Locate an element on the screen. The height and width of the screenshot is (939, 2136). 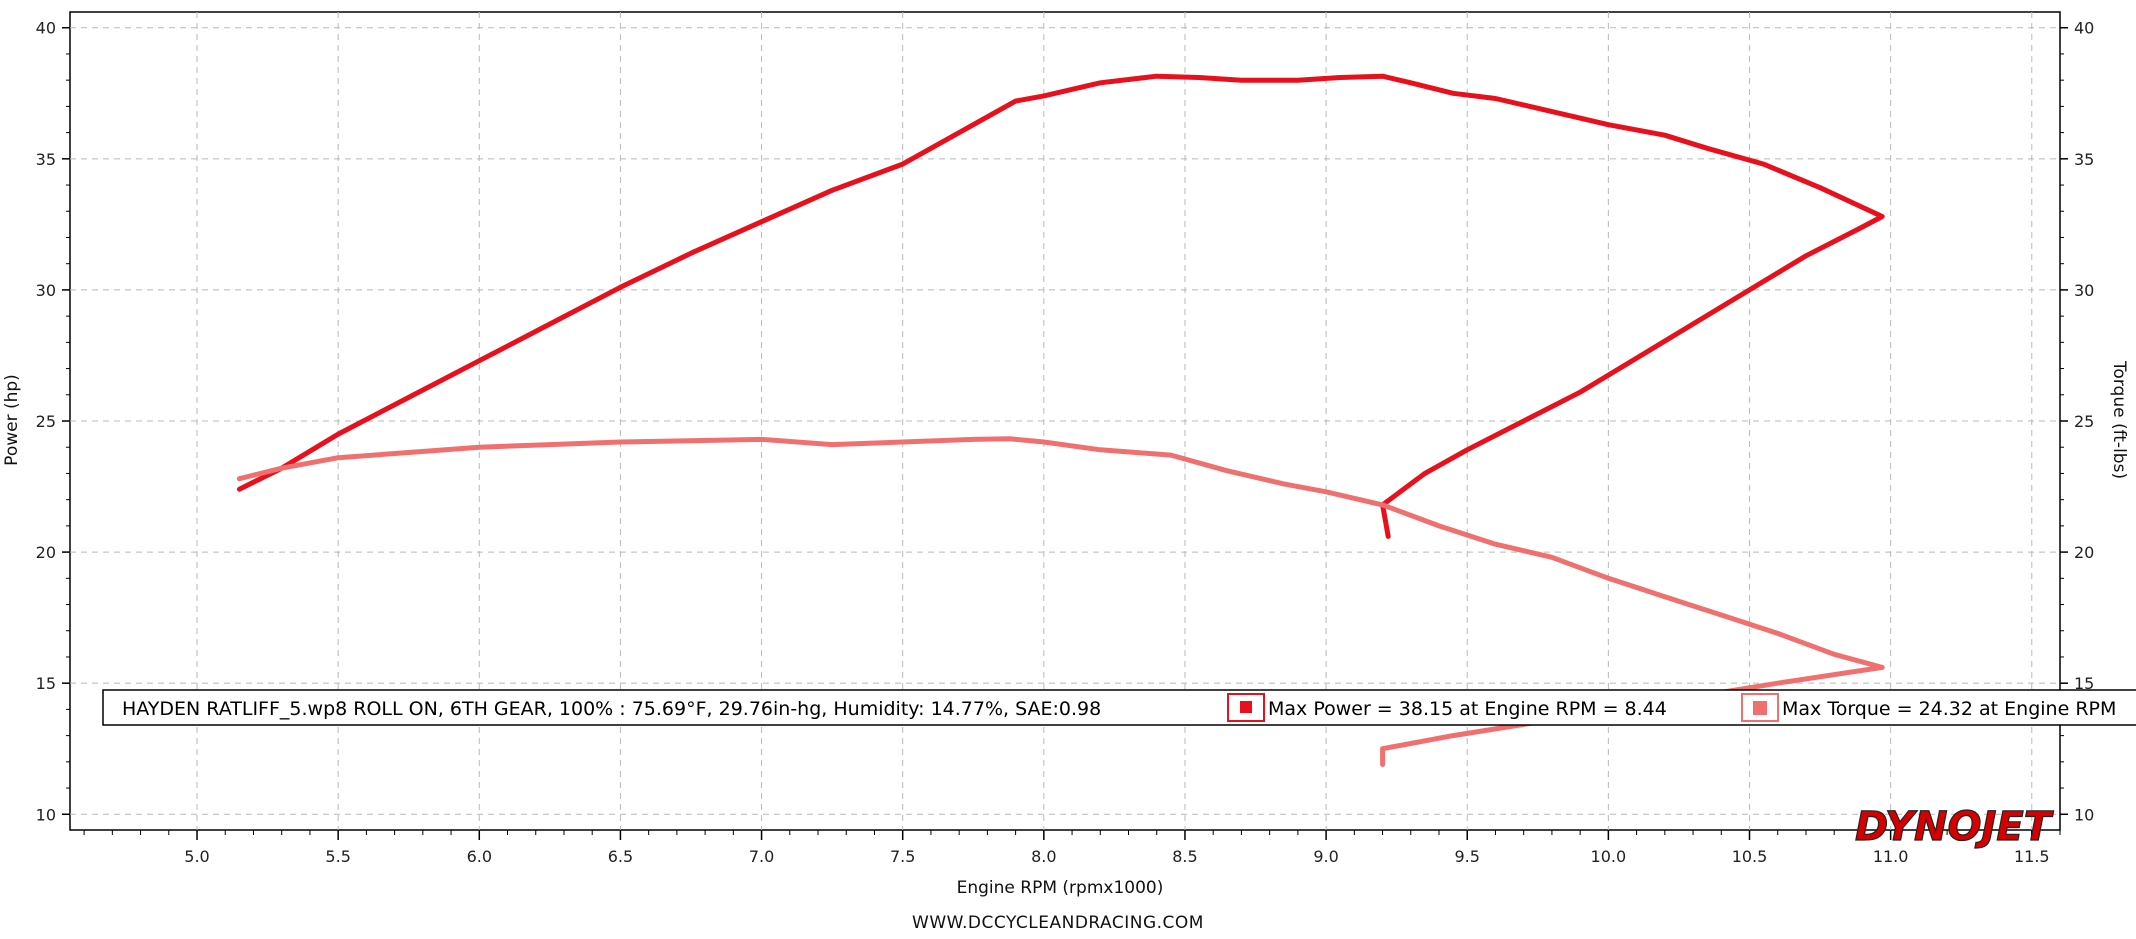
legend-torque-swatch is located at coordinates (1760, 708).